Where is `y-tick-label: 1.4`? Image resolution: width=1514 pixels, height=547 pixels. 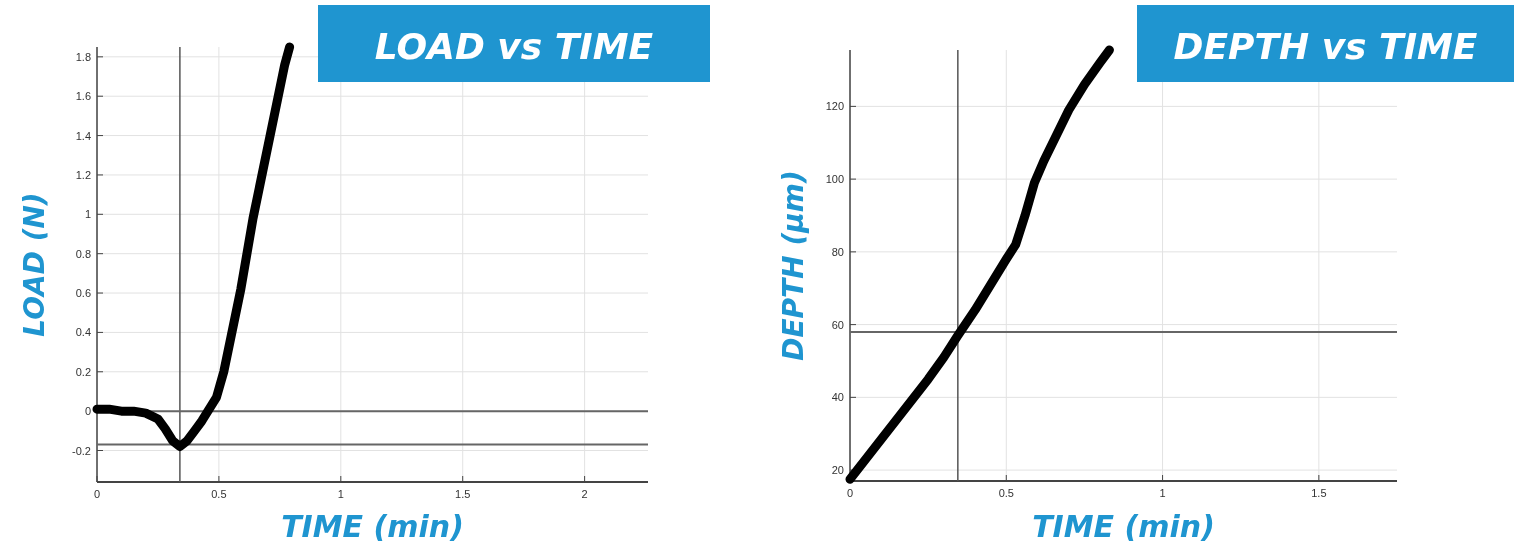 y-tick-label: 1.4 is located at coordinates (83, 135).